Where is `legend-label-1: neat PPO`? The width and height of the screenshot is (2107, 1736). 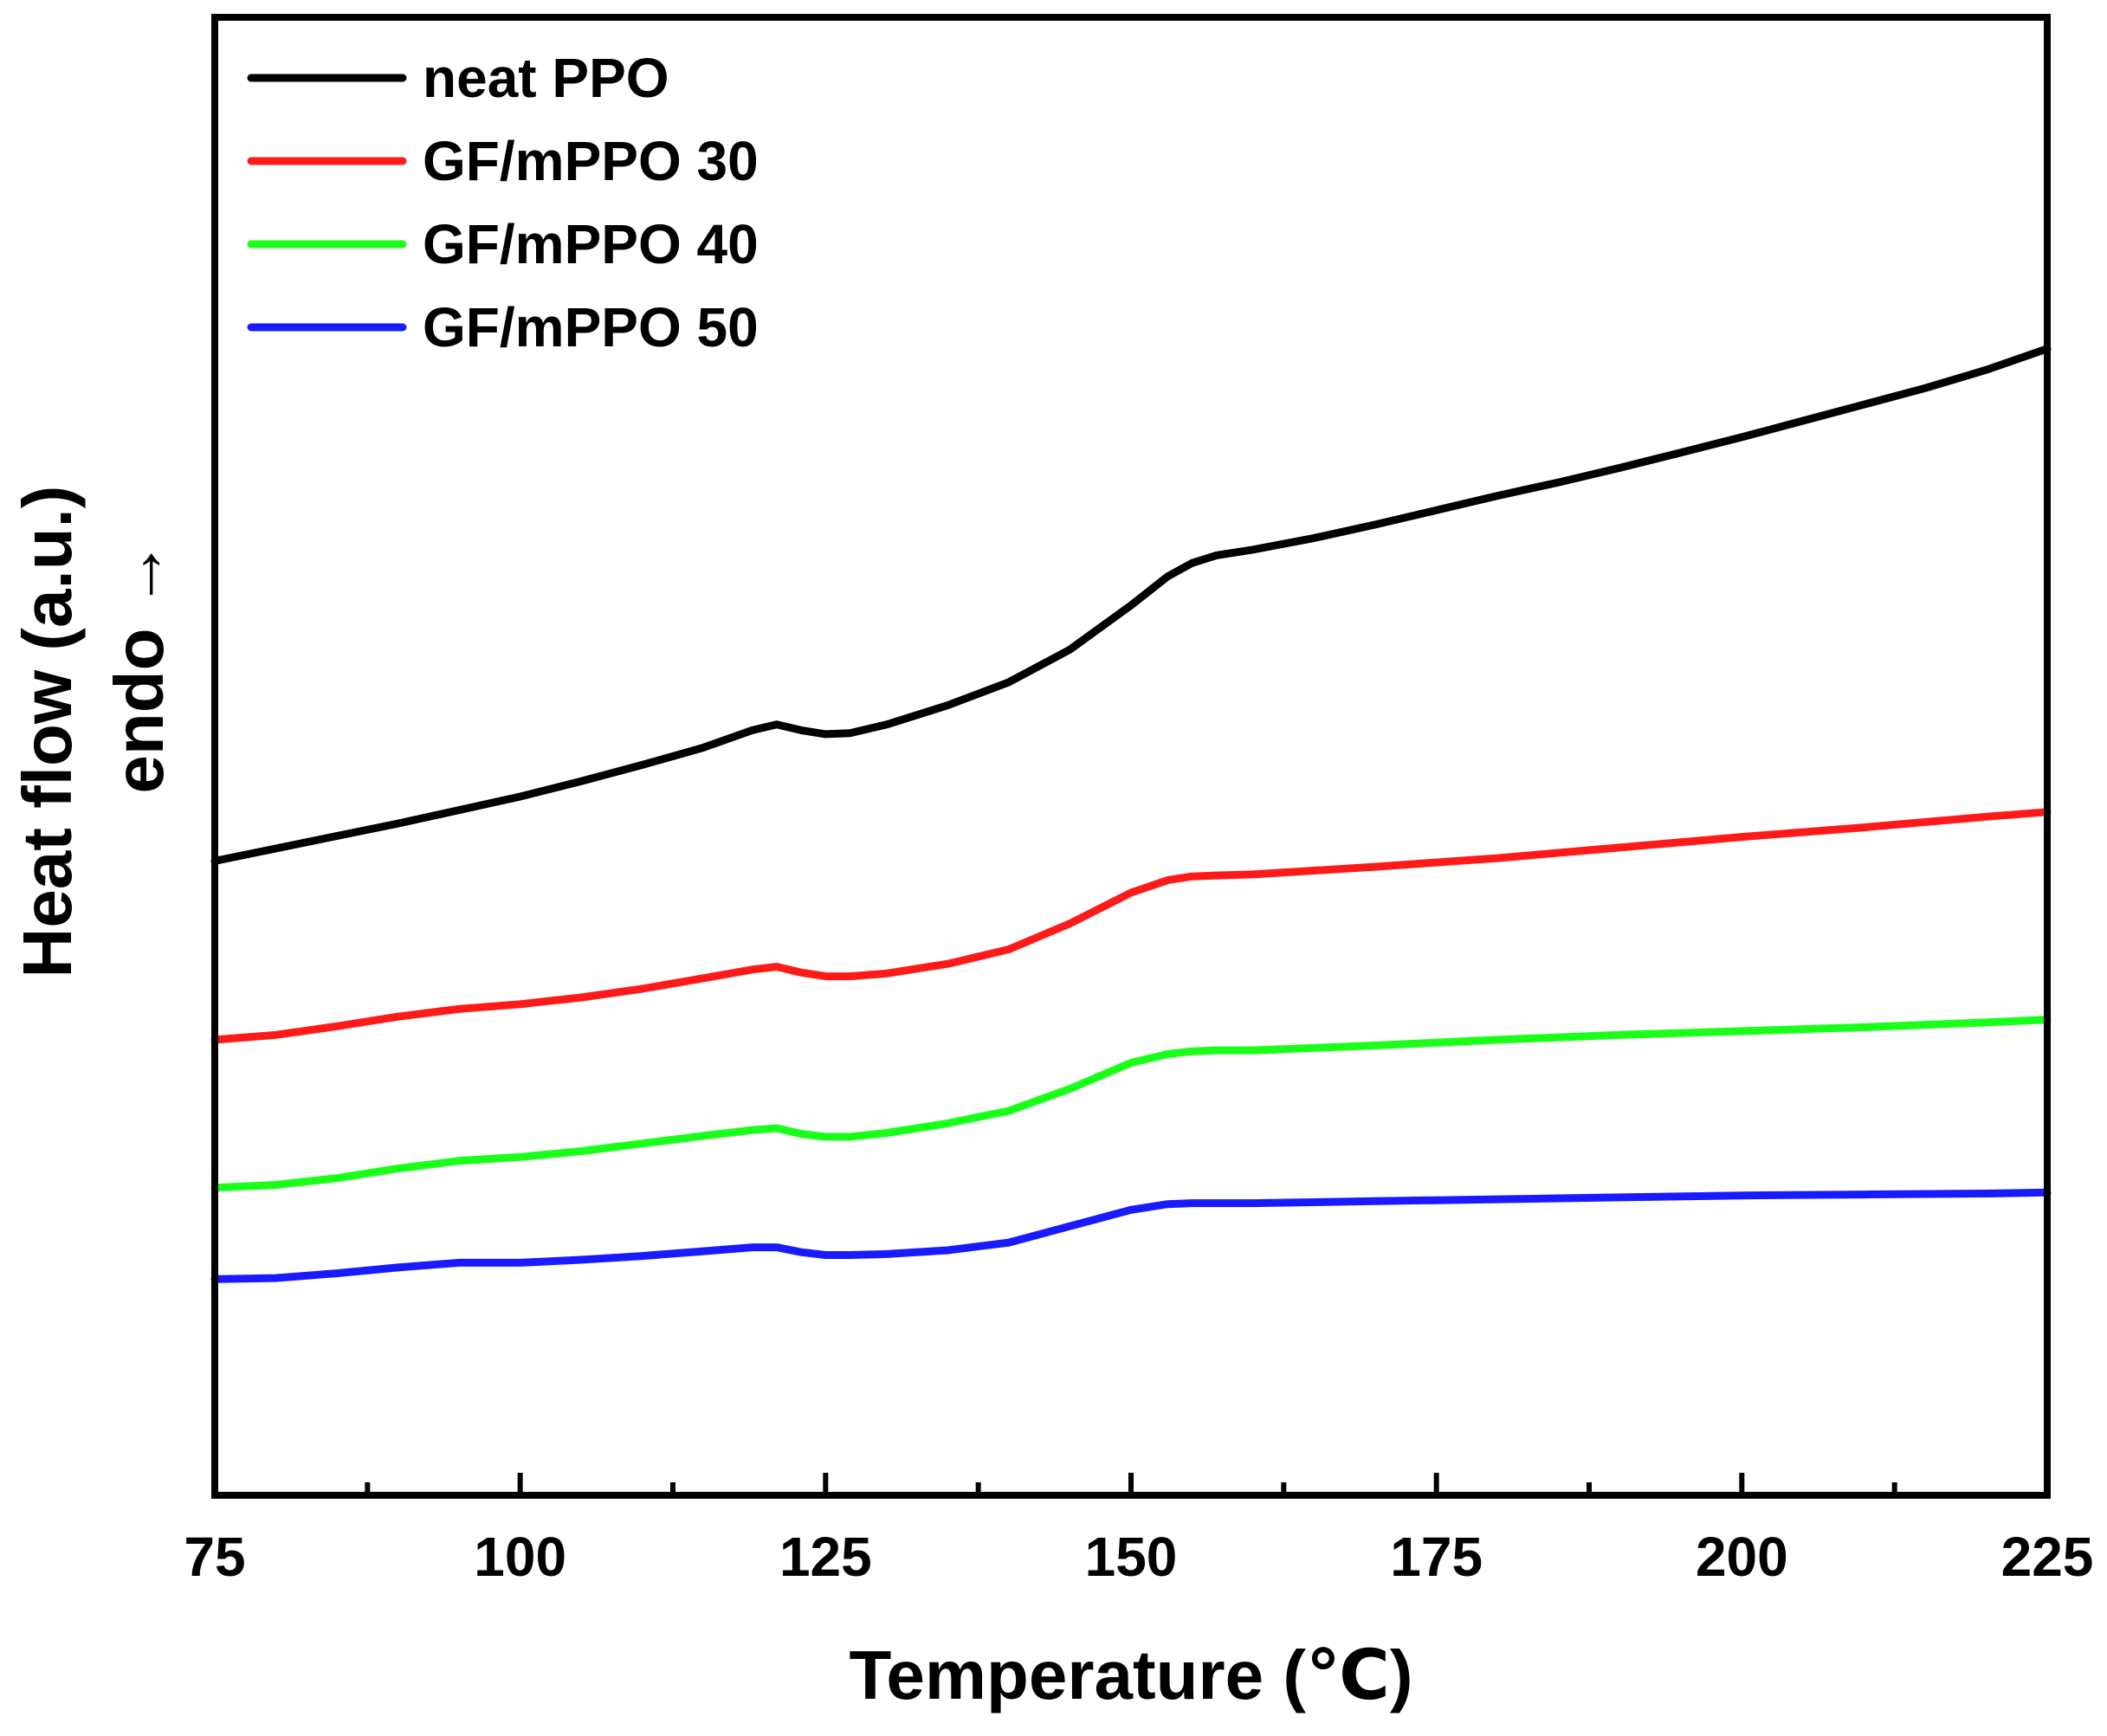 legend-label-1: neat PPO is located at coordinates (546, 78).